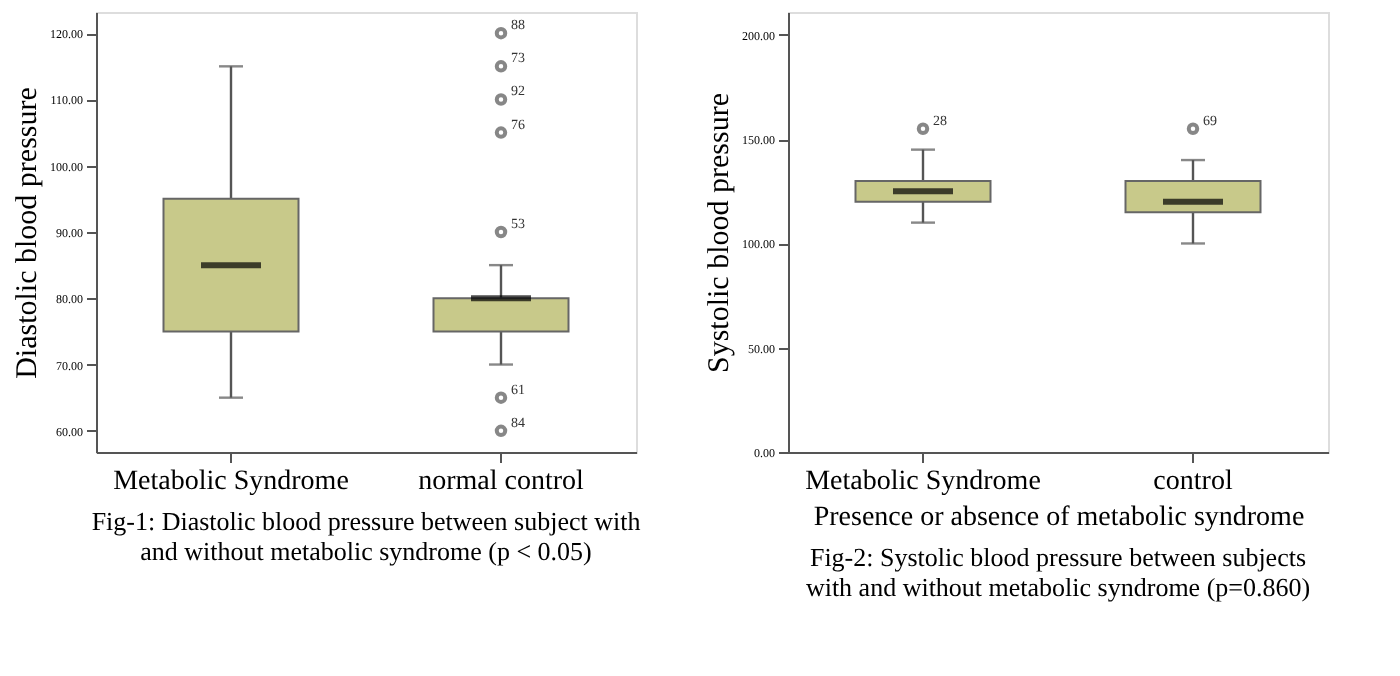  What do you see at coordinates (1058, 572) in the screenshot?
I see `text: Fig-2: Systolic blood pressure between subjects with and without metabolic syndrome (p=0.860)` at bounding box center [1058, 572].